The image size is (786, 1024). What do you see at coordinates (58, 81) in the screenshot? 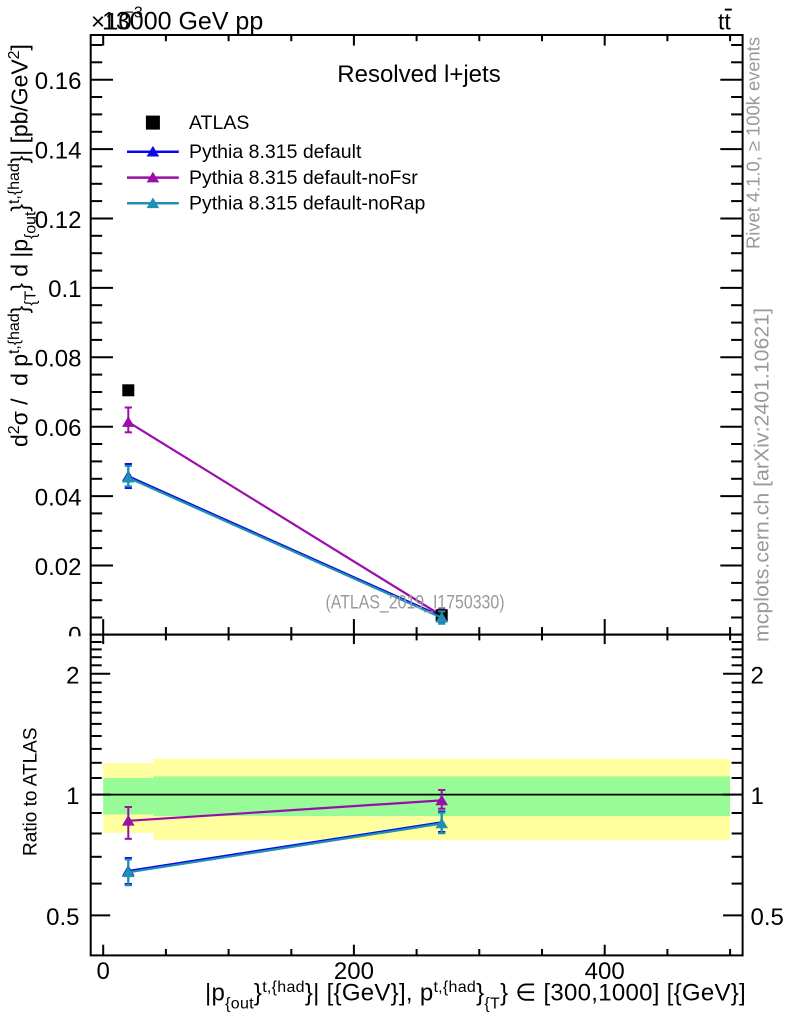
I see `svg-text: 0.16` at bounding box center [58, 81].